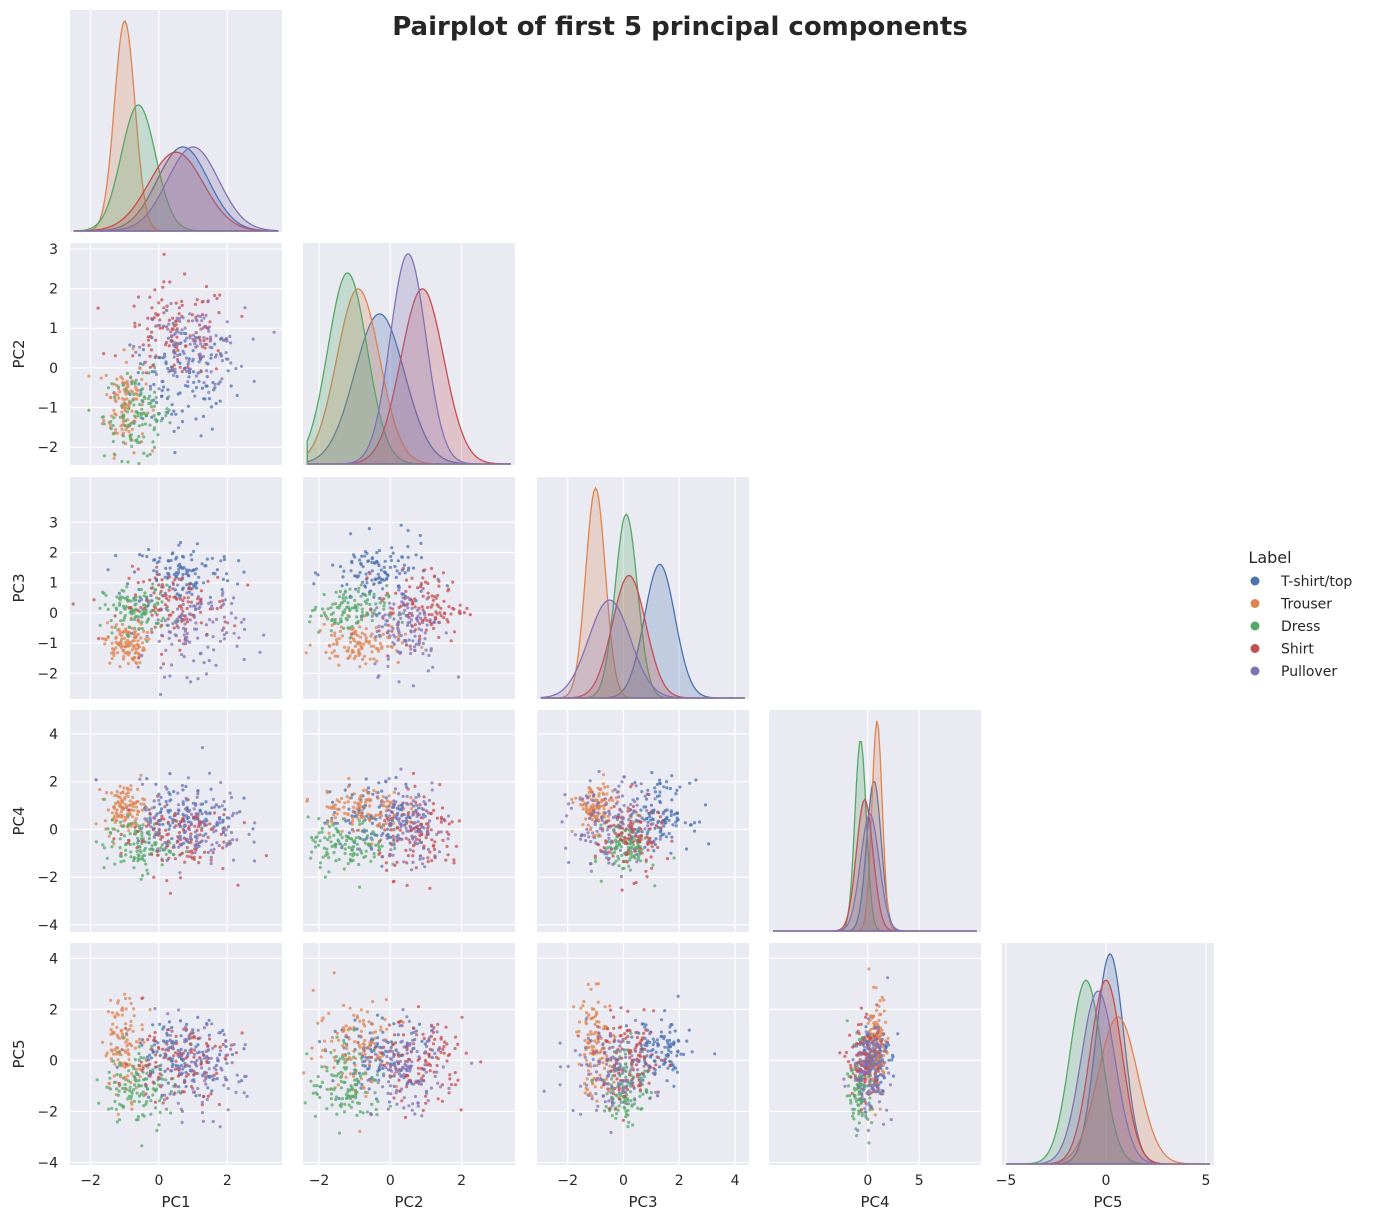  What do you see at coordinates (53, 329) in the screenshot?
I see `y-tick-label: 1` at bounding box center [53, 329].